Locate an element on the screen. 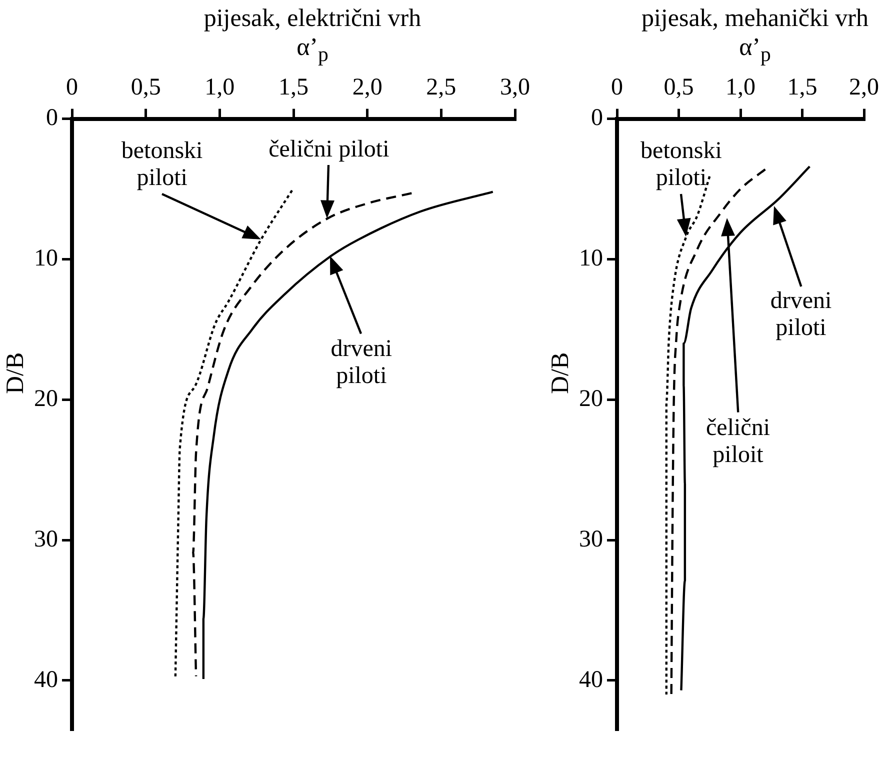 The width and height of the screenshot is (885, 760). chart-title: pijesak, mehanički vrh is located at coordinates (755, 19).